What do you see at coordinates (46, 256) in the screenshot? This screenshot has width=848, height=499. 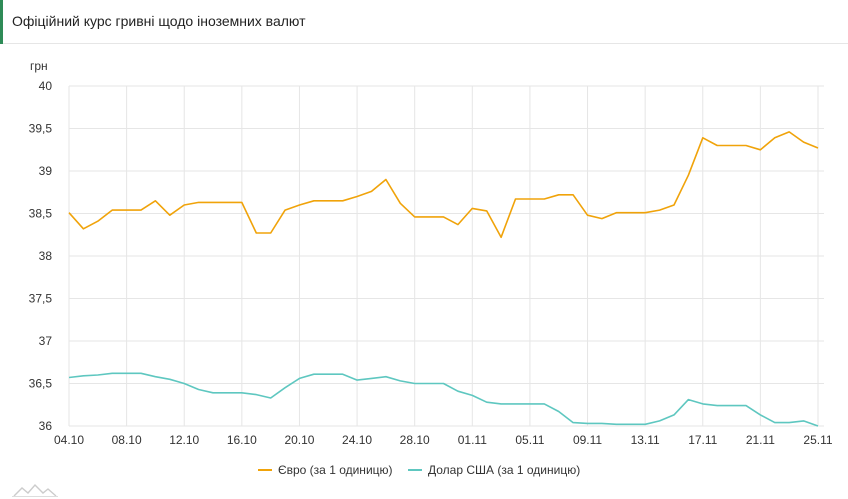 I see `y-tick-label: 38` at bounding box center [46, 256].